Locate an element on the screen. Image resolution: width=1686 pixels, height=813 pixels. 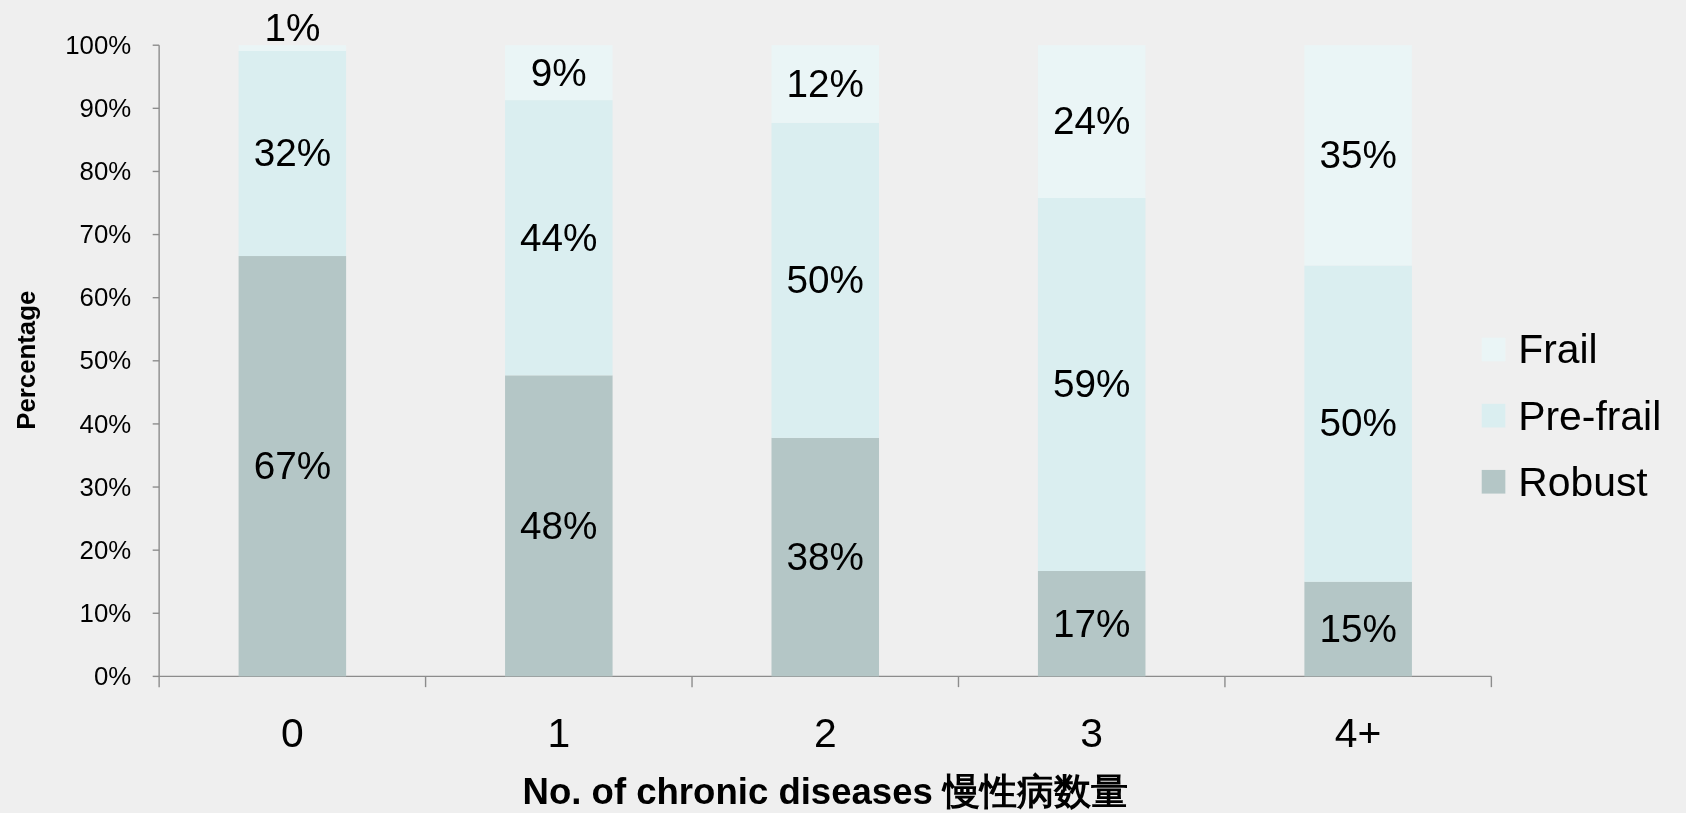
y-tick-label: 30% is located at coordinates (105, 486).